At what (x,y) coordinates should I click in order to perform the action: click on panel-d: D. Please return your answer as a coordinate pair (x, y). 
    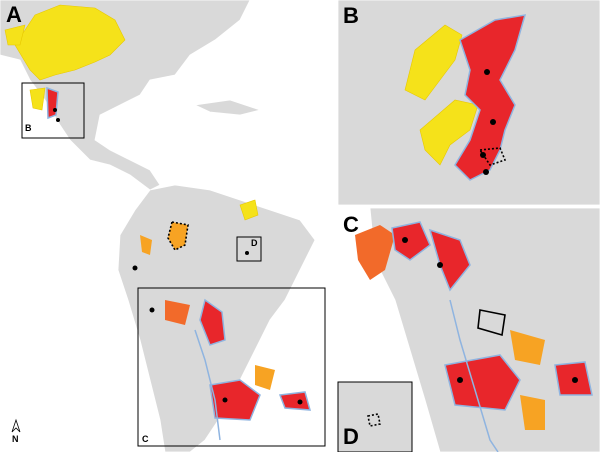
    Looking at the image, I should click on (375, 416).